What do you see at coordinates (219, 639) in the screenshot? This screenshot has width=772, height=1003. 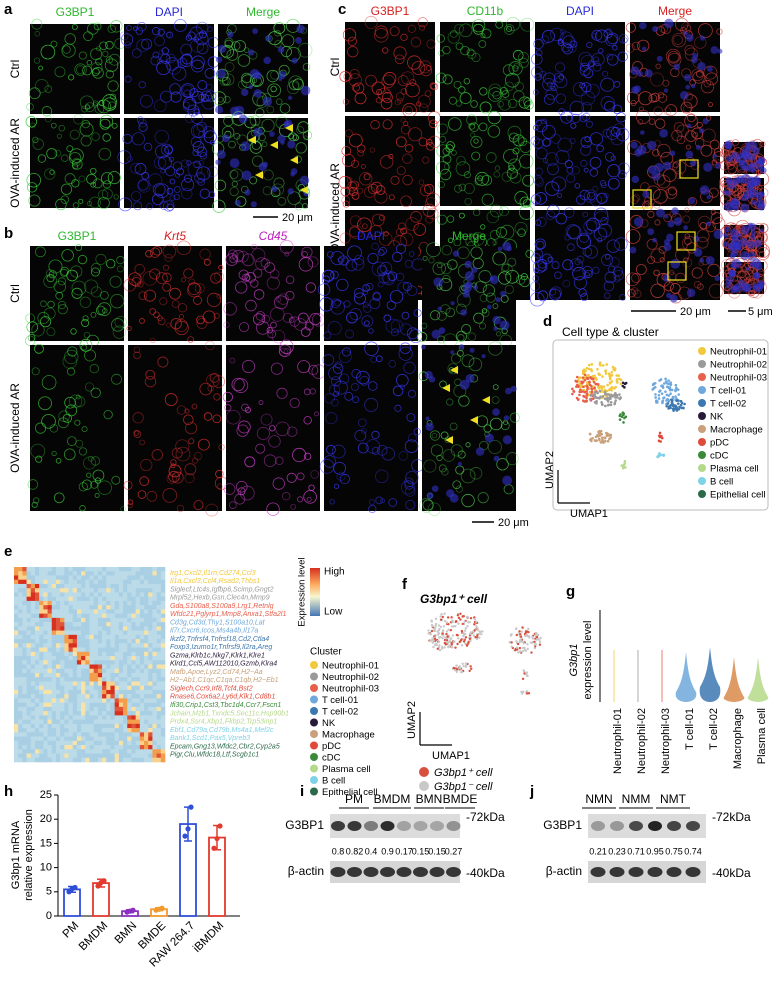 I see `gene-list: Ikzf2,Tnfrsf4,Tnfrsf18,Cd2,Ctla4` at bounding box center [219, 639].